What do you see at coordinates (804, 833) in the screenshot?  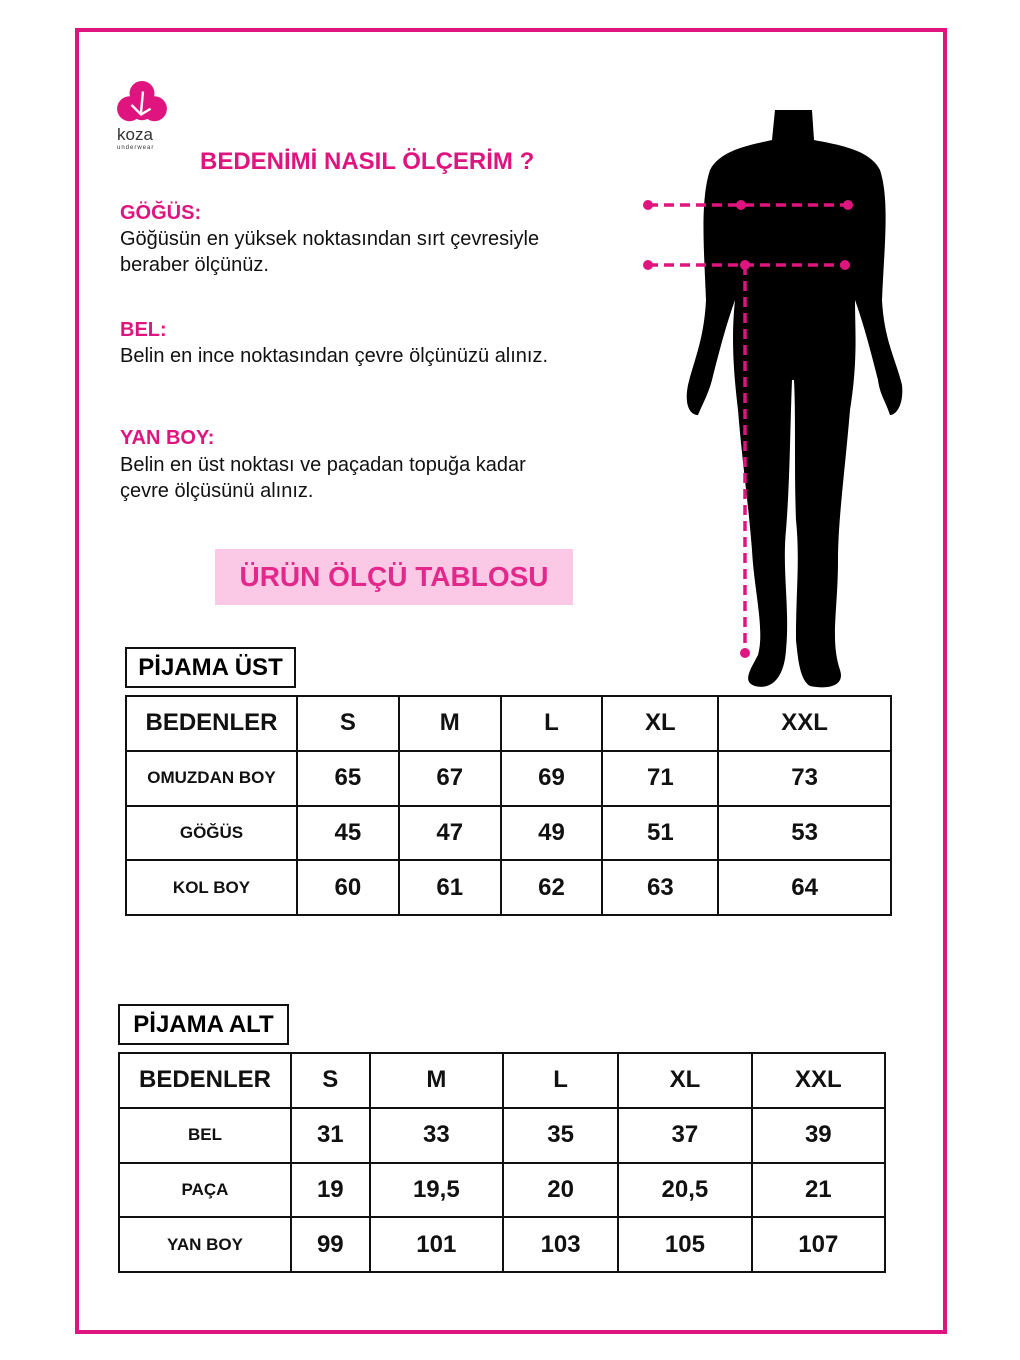 I see `cell: 53` at bounding box center [804, 833].